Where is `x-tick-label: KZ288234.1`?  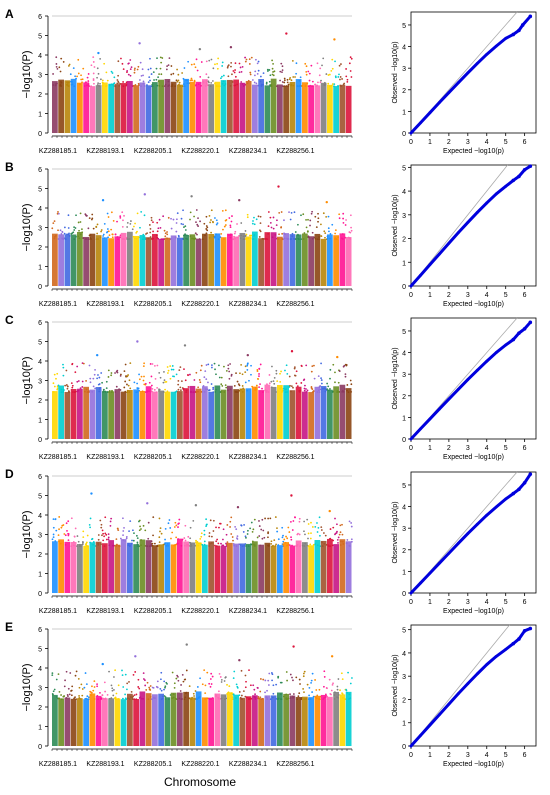 x-tick-label: KZ288234.1 is located at coordinates (248, 304).